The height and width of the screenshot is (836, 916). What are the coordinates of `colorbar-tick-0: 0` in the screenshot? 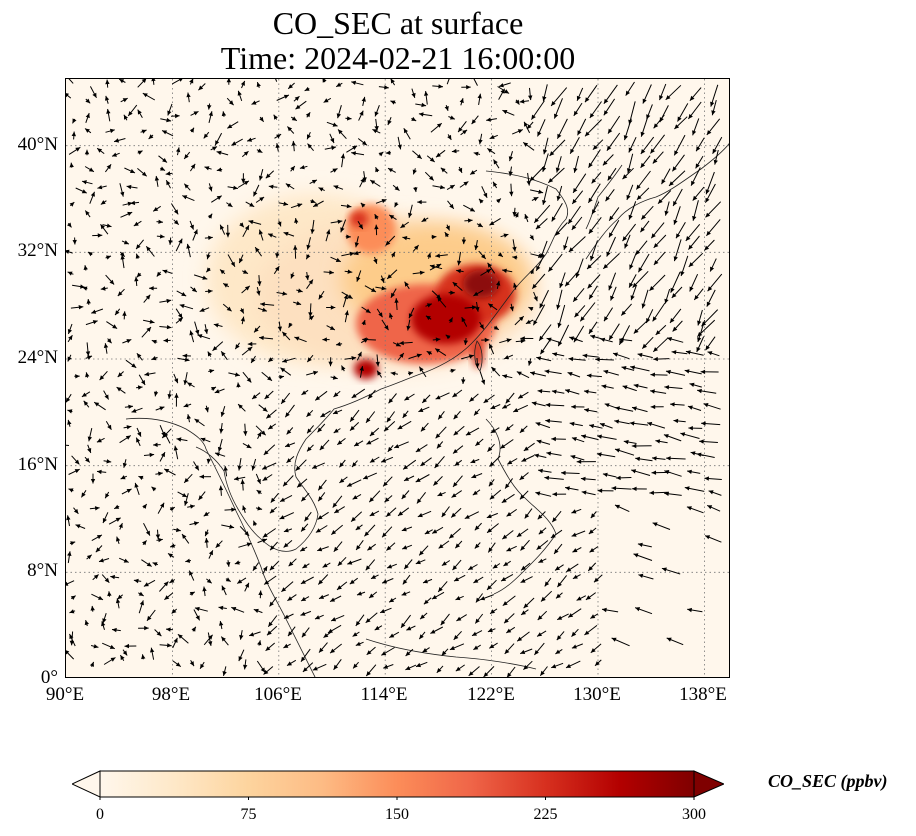 It's located at (100, 814).